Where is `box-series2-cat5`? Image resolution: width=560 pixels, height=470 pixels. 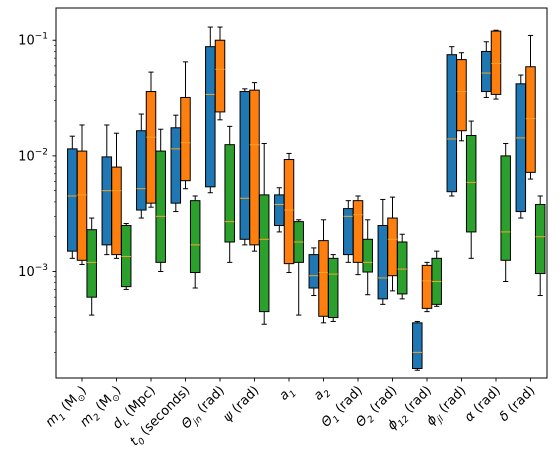
box-series2-cat5 is located at coordinates (220, 73).